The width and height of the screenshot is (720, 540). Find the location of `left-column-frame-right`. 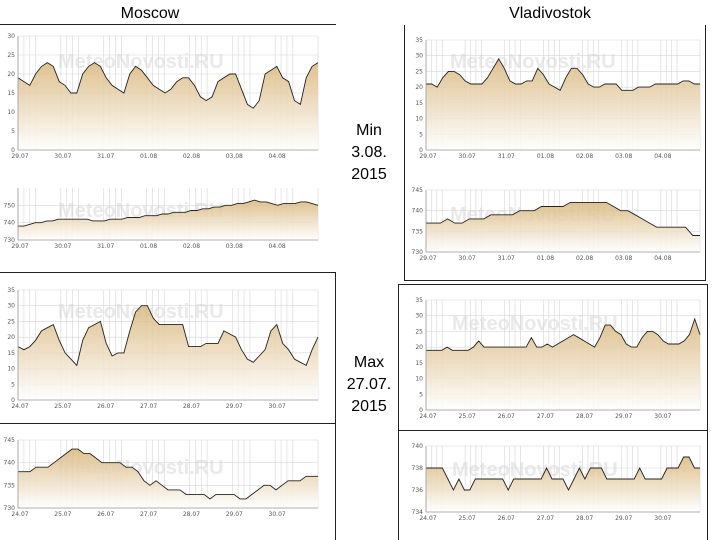

left-column-frame-right is located at coordinates (335, 406).